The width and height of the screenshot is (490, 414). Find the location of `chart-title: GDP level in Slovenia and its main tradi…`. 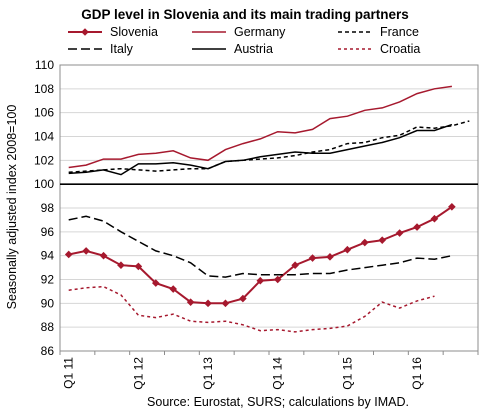

chart-title: GDP level in Slovenia and its main tradi… is located at coordinates (245, 14).